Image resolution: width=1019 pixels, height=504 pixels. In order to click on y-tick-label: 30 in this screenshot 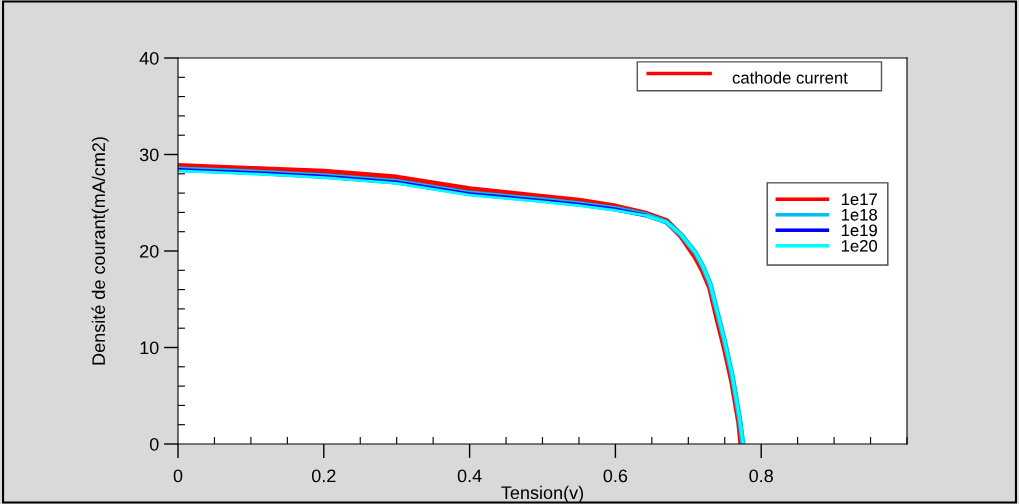, I will do `click(149, 155)`.